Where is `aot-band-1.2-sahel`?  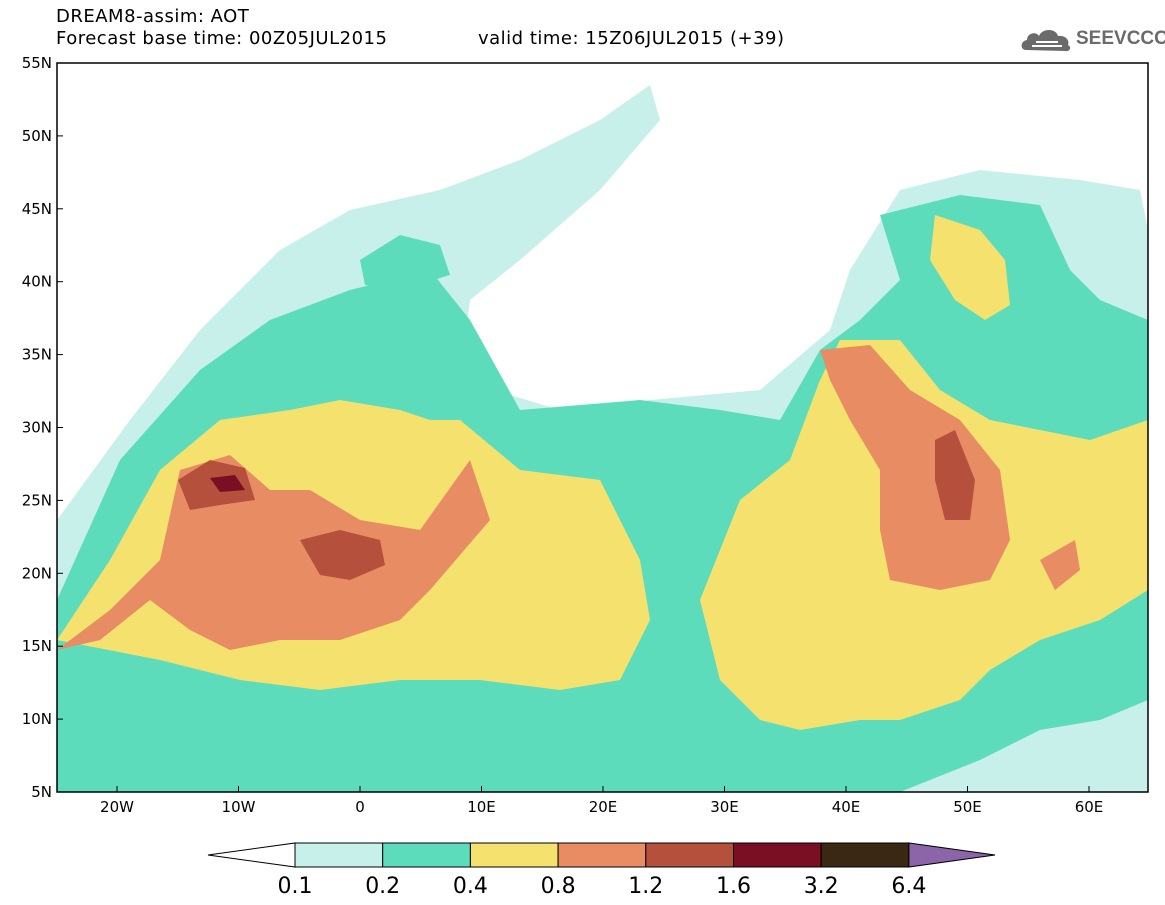
aot-band-1.2-sahel is located at coordinates (342, 555).